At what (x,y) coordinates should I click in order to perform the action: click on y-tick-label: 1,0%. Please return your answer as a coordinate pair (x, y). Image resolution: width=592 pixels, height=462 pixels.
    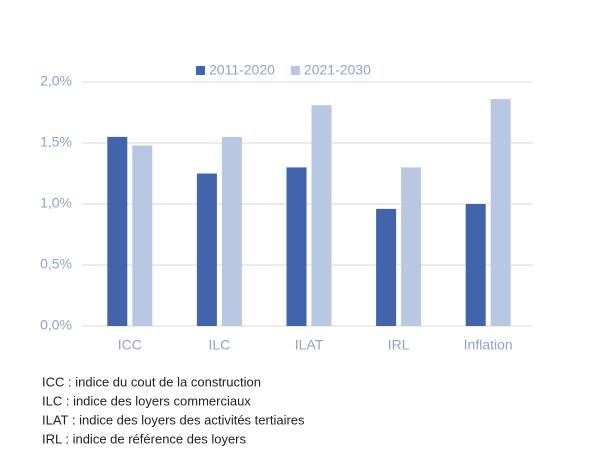
    Looking at the image, I should click on (56, 203).